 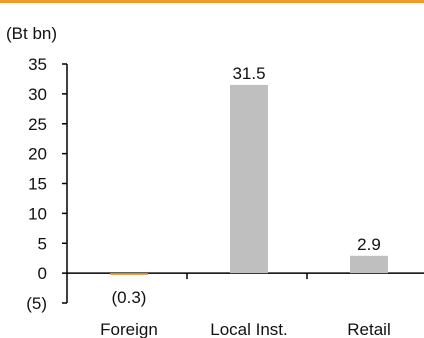 What do you see at coordinates (42, 273) in the screenshot?
I see `y-tick-label: 0` at bounding box center [42, 273].